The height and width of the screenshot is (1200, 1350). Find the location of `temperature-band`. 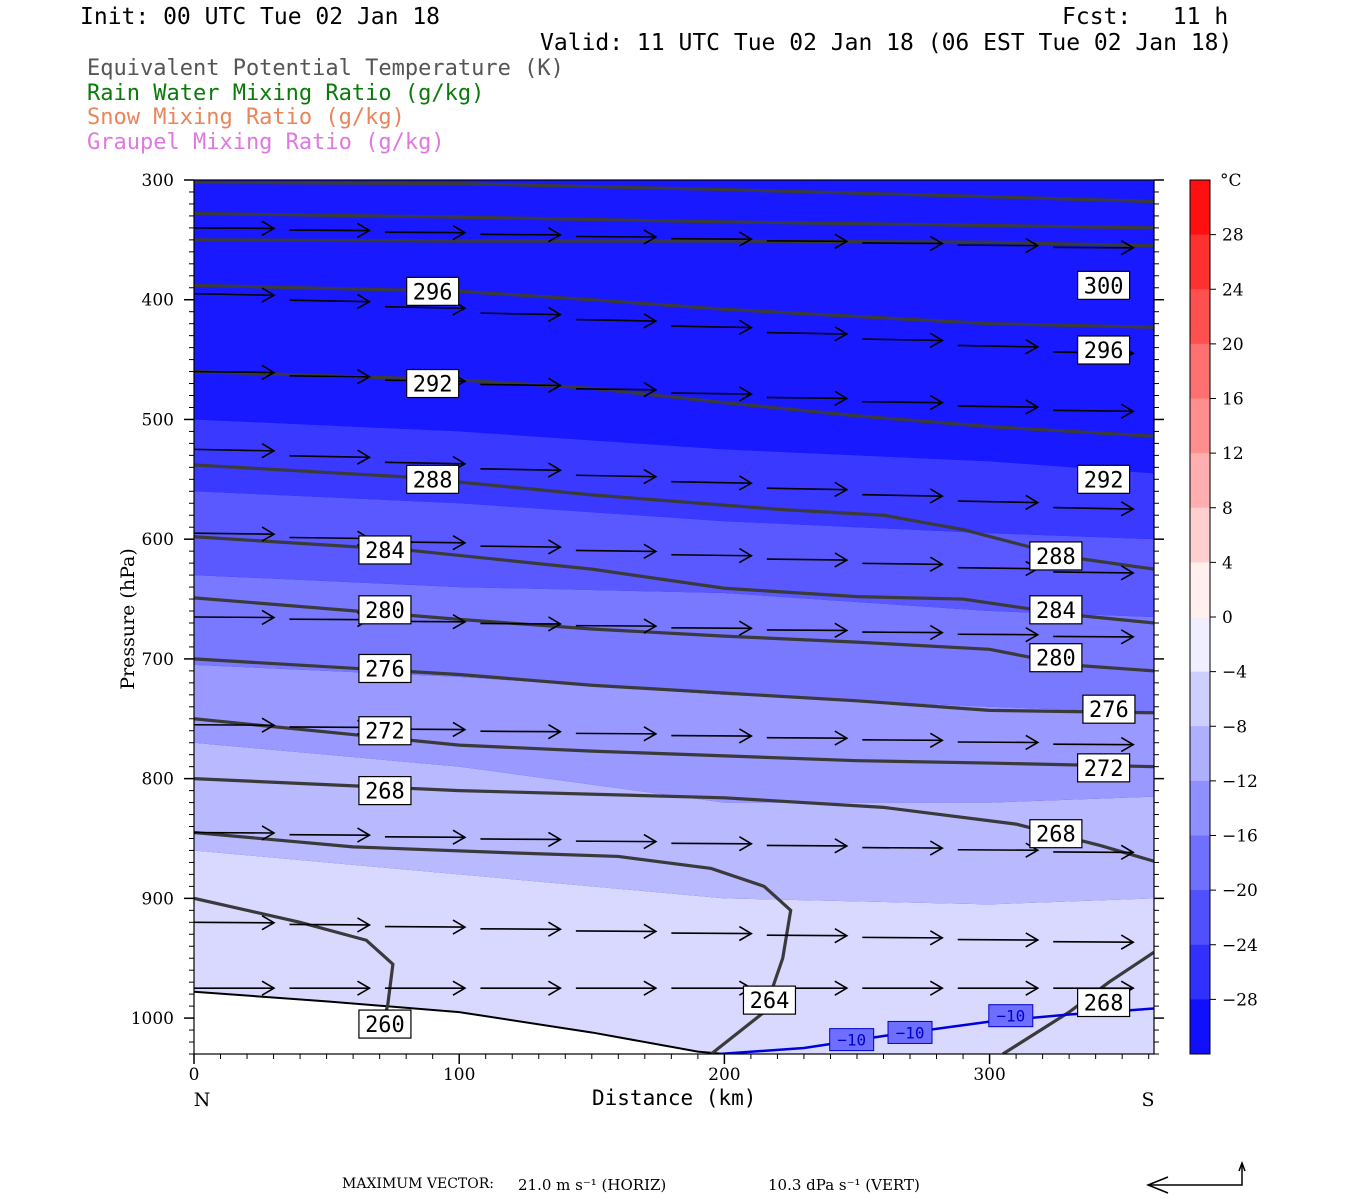

temperature-band is located at coordinates (674, 823).